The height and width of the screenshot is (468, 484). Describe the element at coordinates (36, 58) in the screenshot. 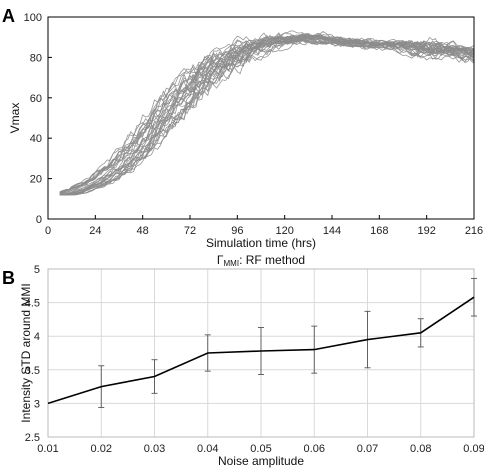

I see `panel-a-y-tick-label: 80` at that location.